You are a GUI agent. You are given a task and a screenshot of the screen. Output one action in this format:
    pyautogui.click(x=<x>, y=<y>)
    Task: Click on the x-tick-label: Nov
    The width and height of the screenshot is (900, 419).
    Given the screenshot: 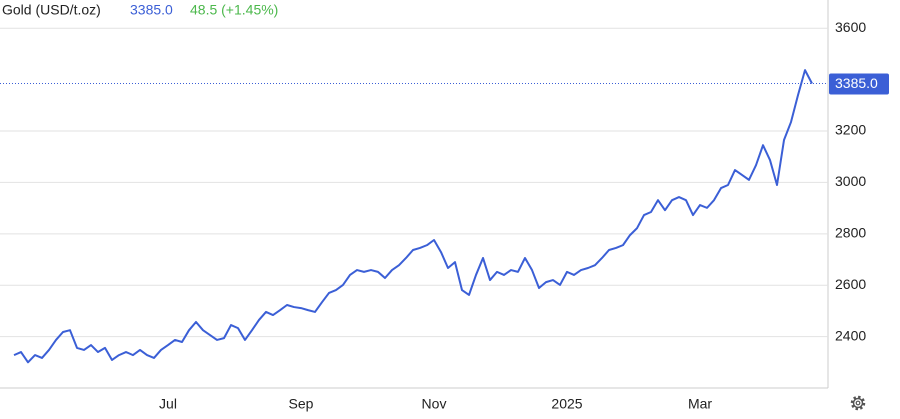 What is the action you would take?
    pyautogui.click(x=434, y=404)
    